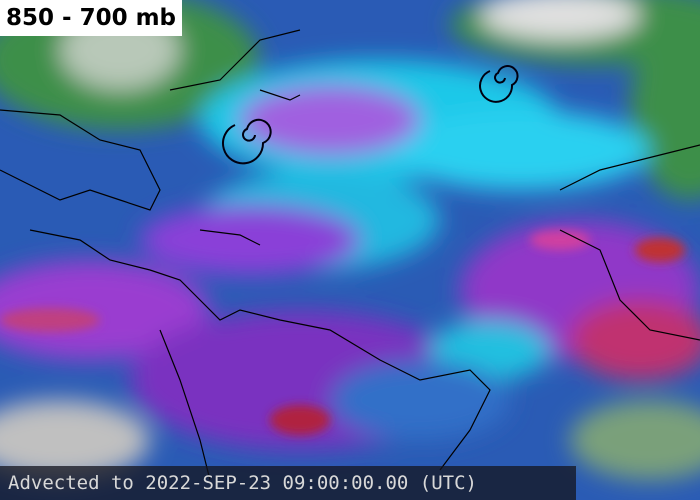  Describe the element at coordinates (91, 18) in the screenshot. I see `level-label: 850 - 700 mb` at that location.